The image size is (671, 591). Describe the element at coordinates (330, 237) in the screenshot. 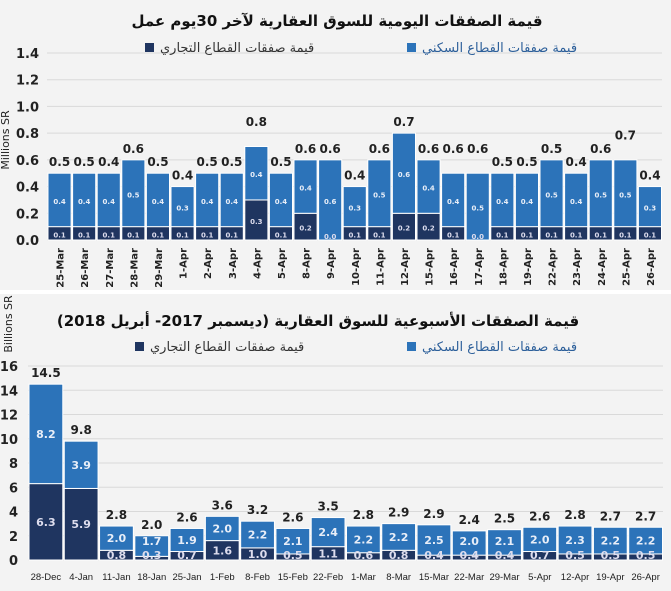

I see `data-label-commercial: 0.0` at that location.